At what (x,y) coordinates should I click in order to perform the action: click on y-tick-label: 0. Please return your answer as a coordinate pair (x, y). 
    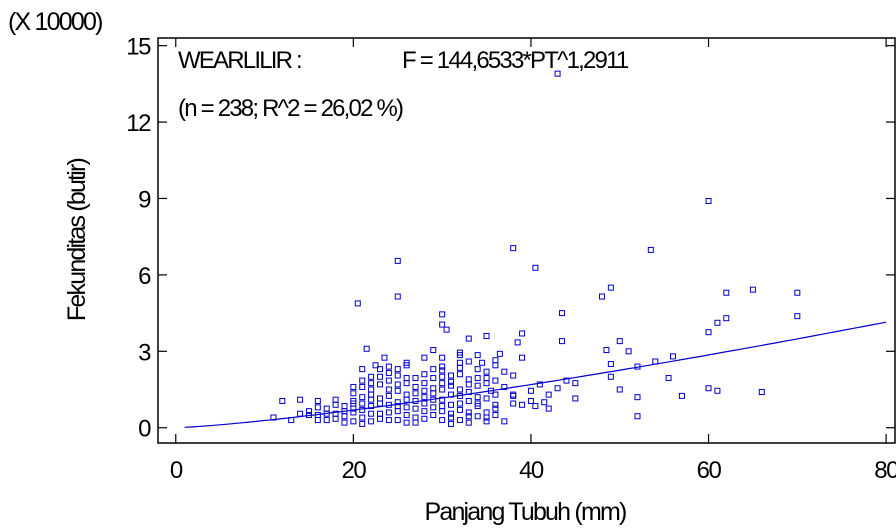
    Looking at the image, I should click on (144, 429).